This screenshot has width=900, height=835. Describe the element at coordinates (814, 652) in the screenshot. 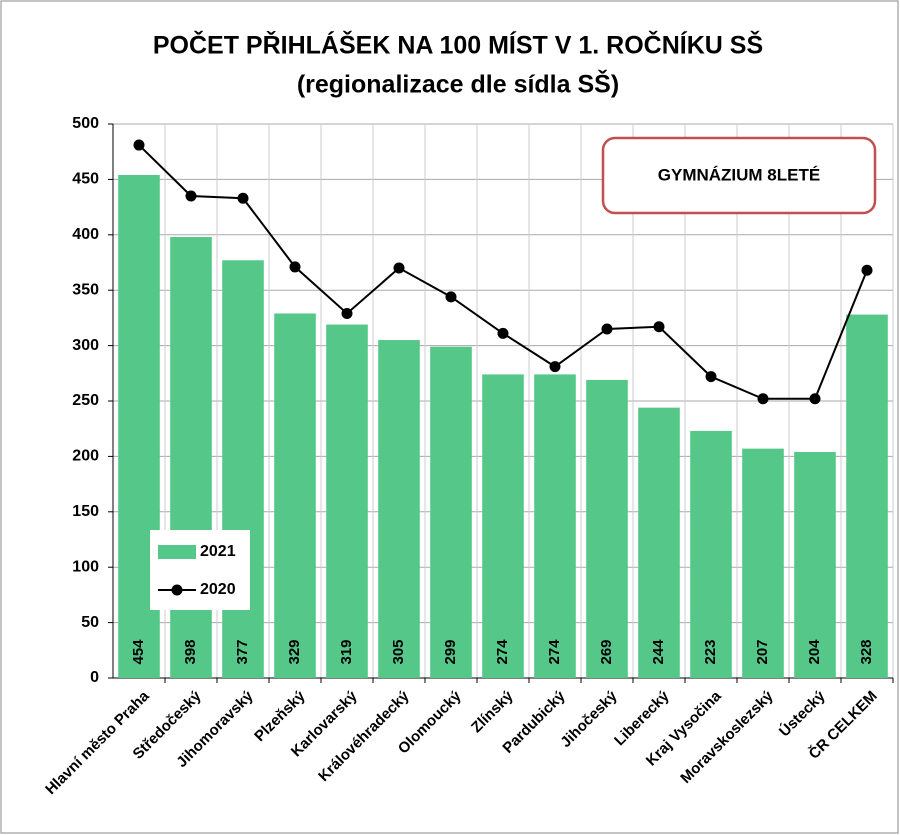

I see `bar-value-label: 204` at that location.